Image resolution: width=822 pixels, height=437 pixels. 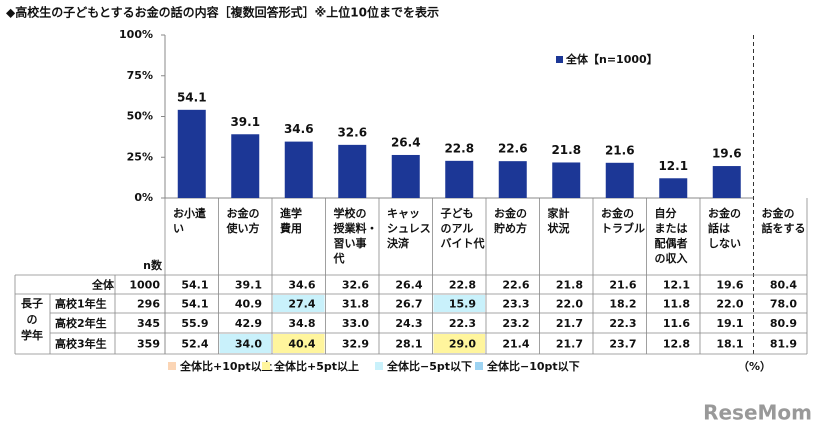 What do you see at coordinates (676, 304) in the screenshot?
I see `cell-value: 11.8` at bounding box center [676, 304].